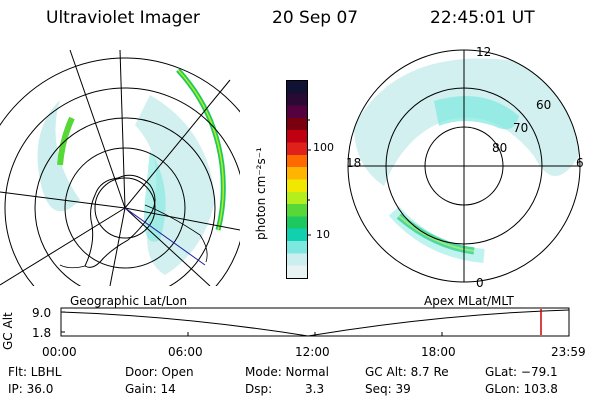 Image resolution: width=600 pixels, height=400 pixels. Describe the element at coordinates (261, 193) in the screenshot. I see `colorbar-unit-label: photon cm⁻²s⁻¹` at that location.